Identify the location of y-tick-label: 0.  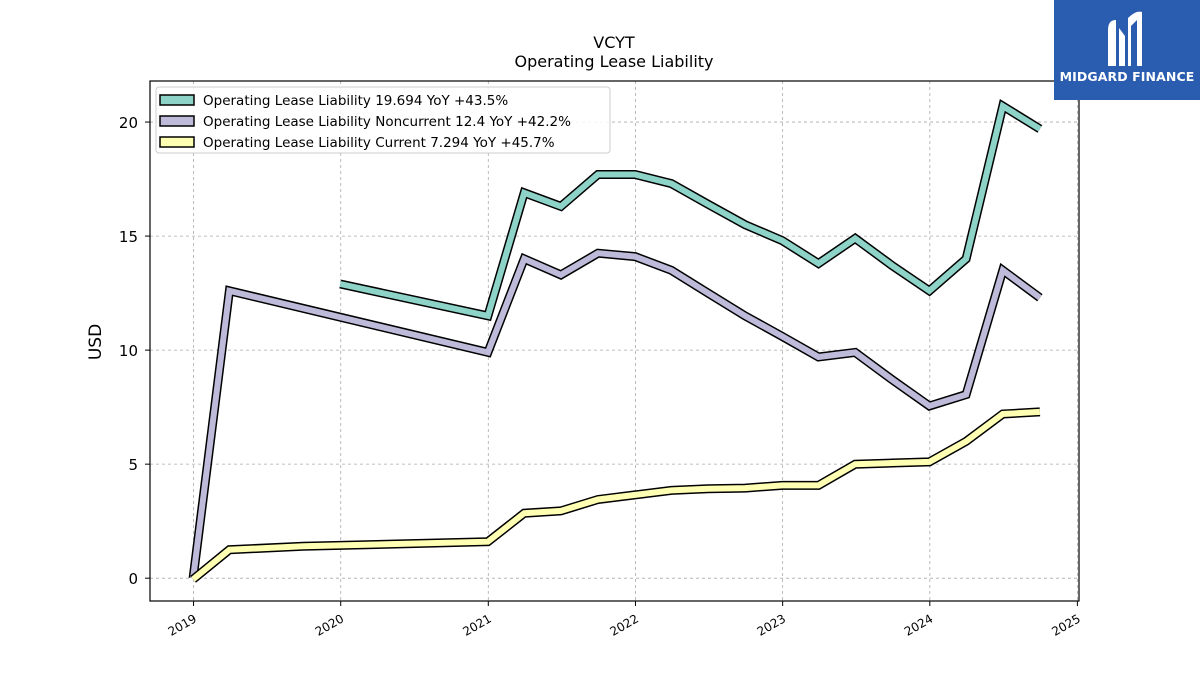
(133, 579).